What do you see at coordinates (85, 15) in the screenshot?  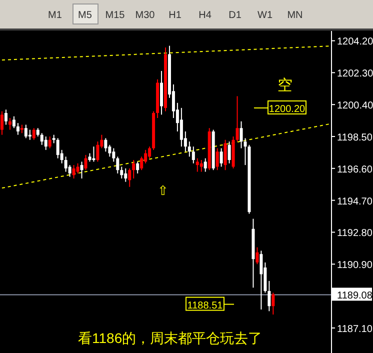 I see `text: M5` at bounding box center [85, 15].